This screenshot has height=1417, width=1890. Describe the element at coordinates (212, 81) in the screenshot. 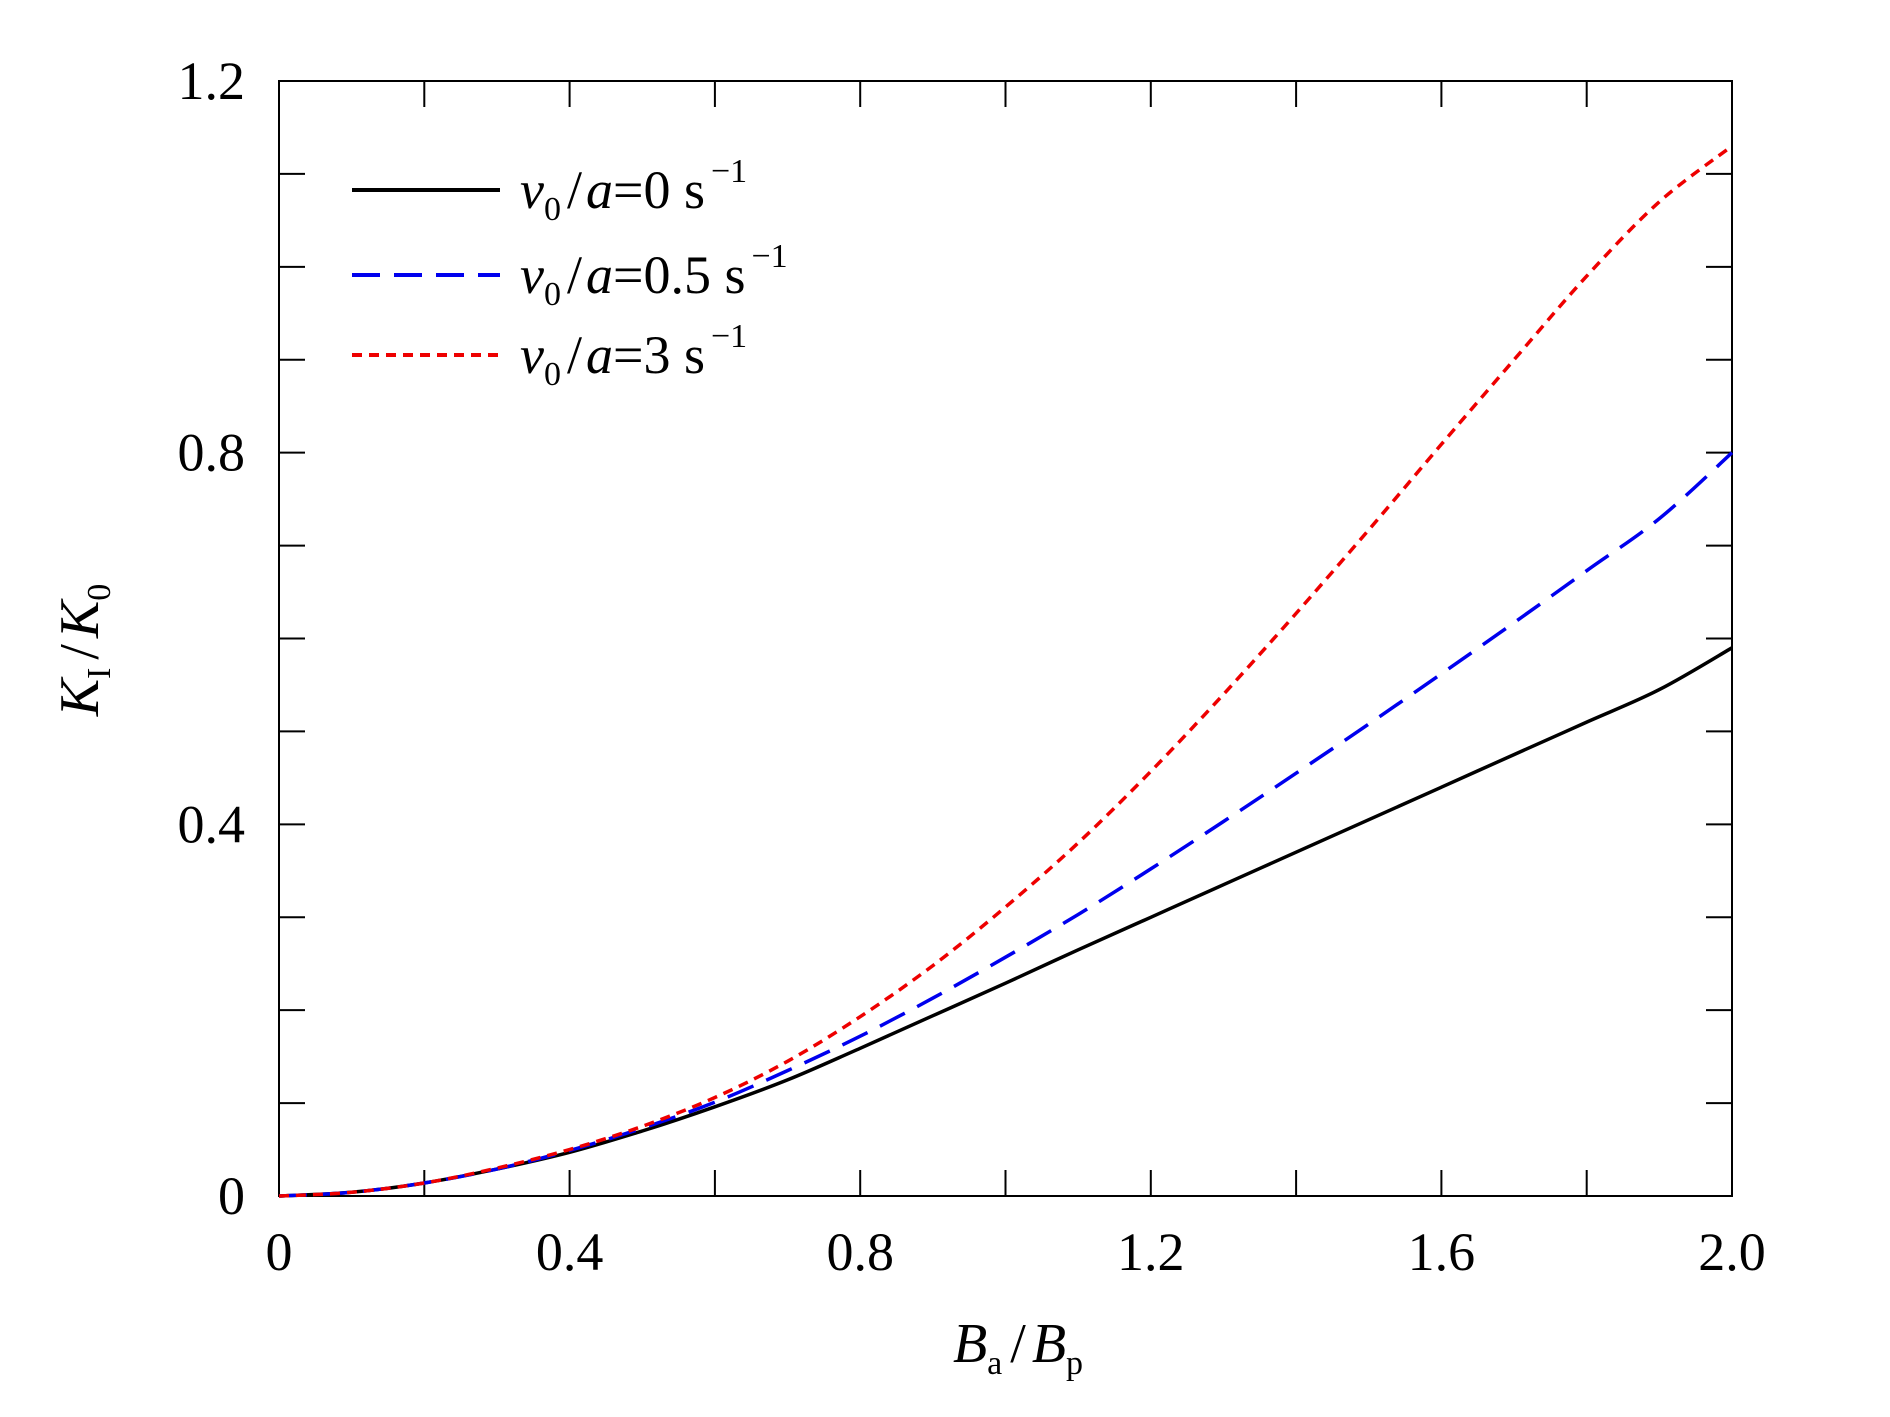

I see `y-tick-label: 1.2` at that location.